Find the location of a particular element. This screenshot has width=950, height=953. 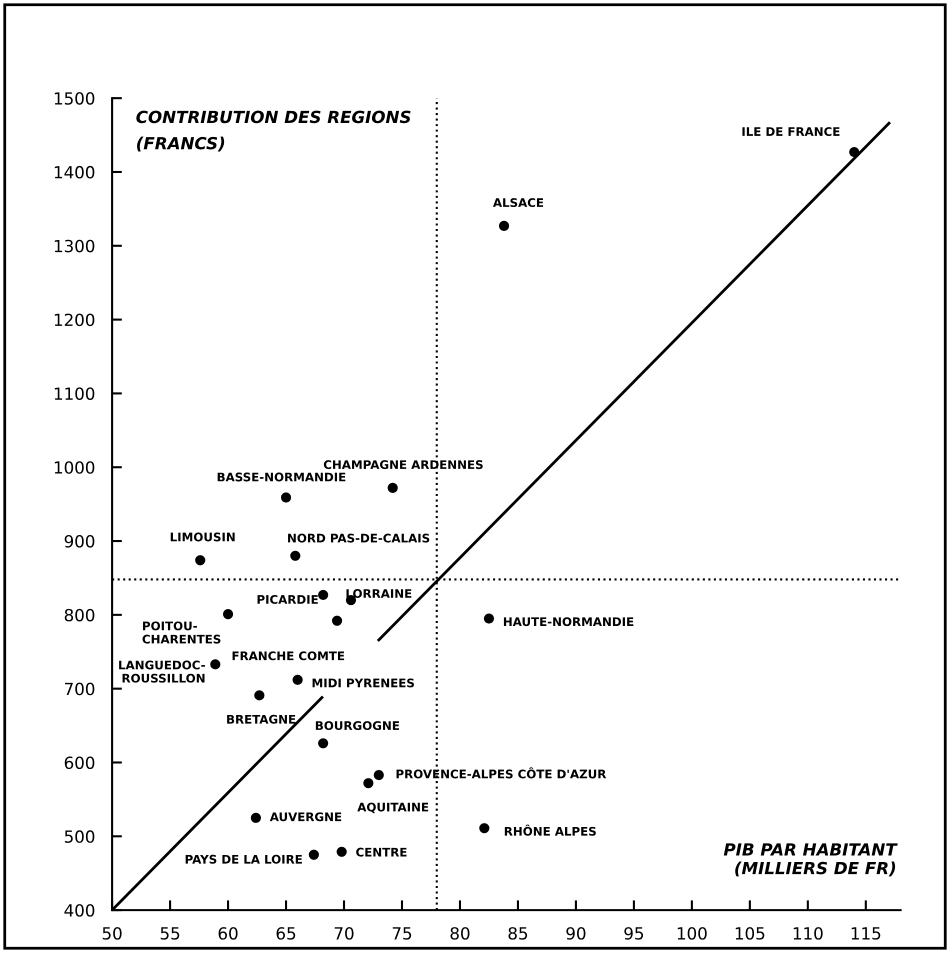

annotation: PAYS DE LA LOIRE is located at coordinates (244, 859).